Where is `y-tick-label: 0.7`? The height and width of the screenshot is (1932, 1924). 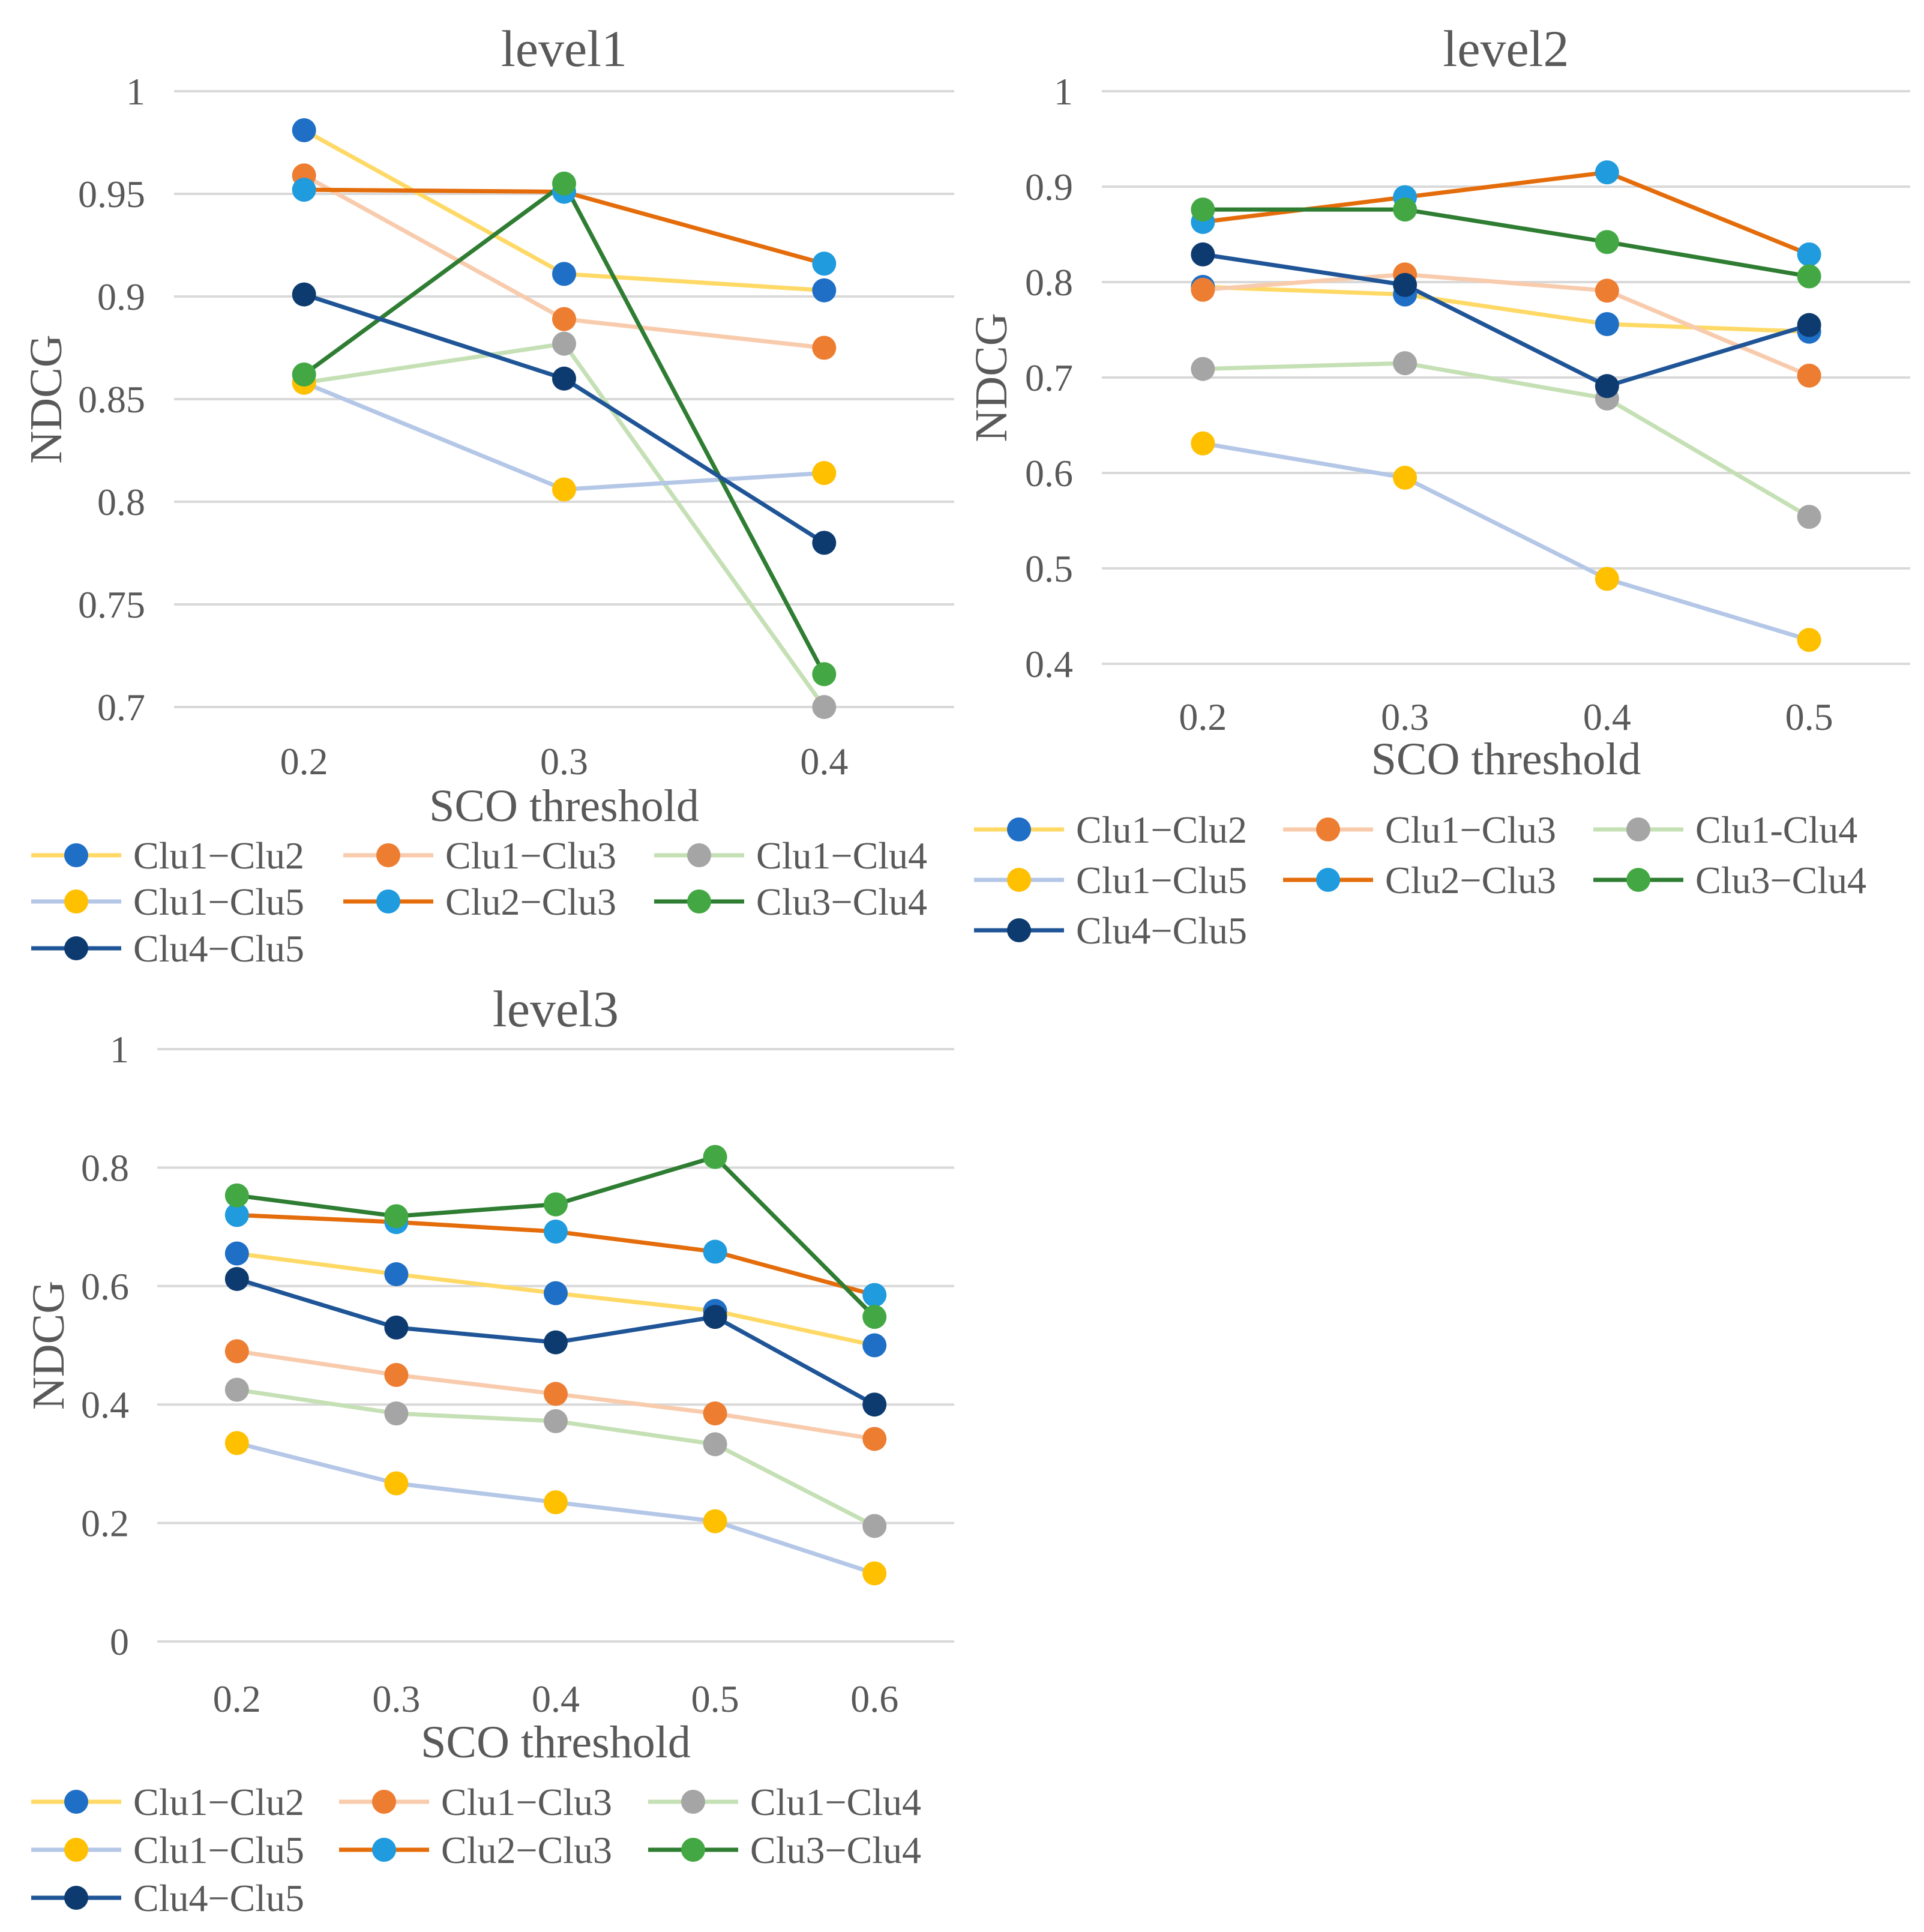
y-tick-label: 0.7 is located at coordinates (1049, 378).